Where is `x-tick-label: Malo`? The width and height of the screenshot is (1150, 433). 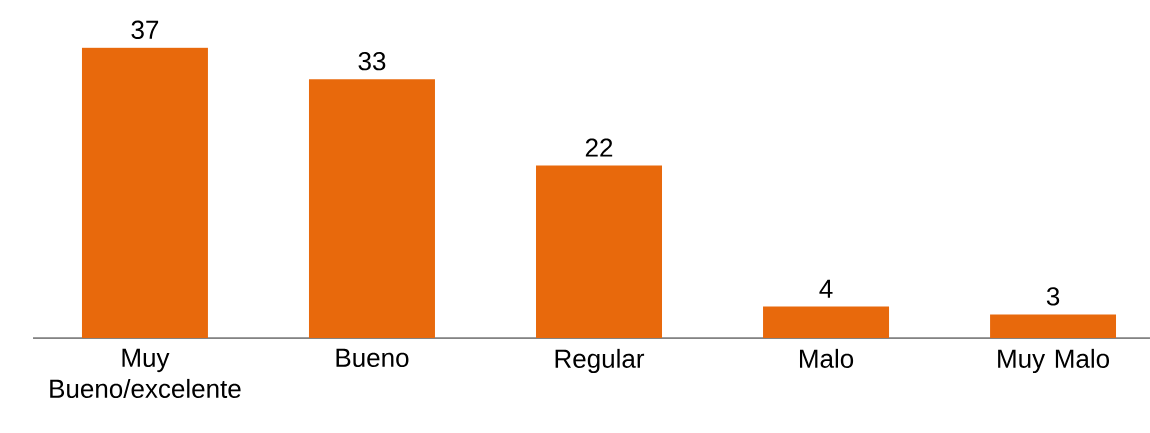 x-tick-label: Malo is located at coordinates (826, 358).